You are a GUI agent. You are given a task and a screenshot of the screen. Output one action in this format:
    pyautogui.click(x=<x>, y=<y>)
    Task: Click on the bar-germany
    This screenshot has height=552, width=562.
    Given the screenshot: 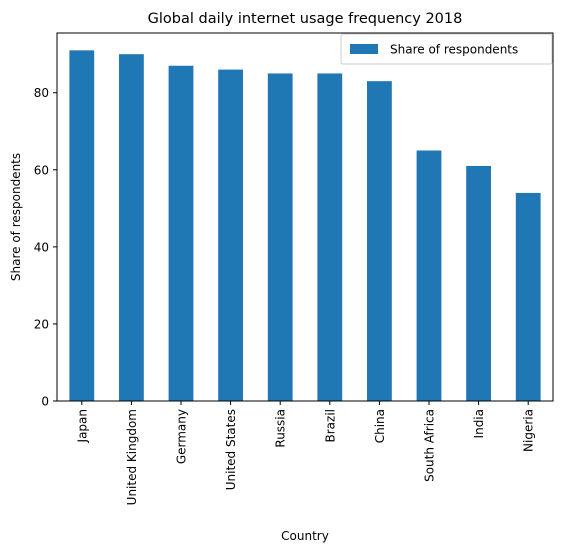 What is the action you would take?
    pyautogui.click(x=181, y=233)
    